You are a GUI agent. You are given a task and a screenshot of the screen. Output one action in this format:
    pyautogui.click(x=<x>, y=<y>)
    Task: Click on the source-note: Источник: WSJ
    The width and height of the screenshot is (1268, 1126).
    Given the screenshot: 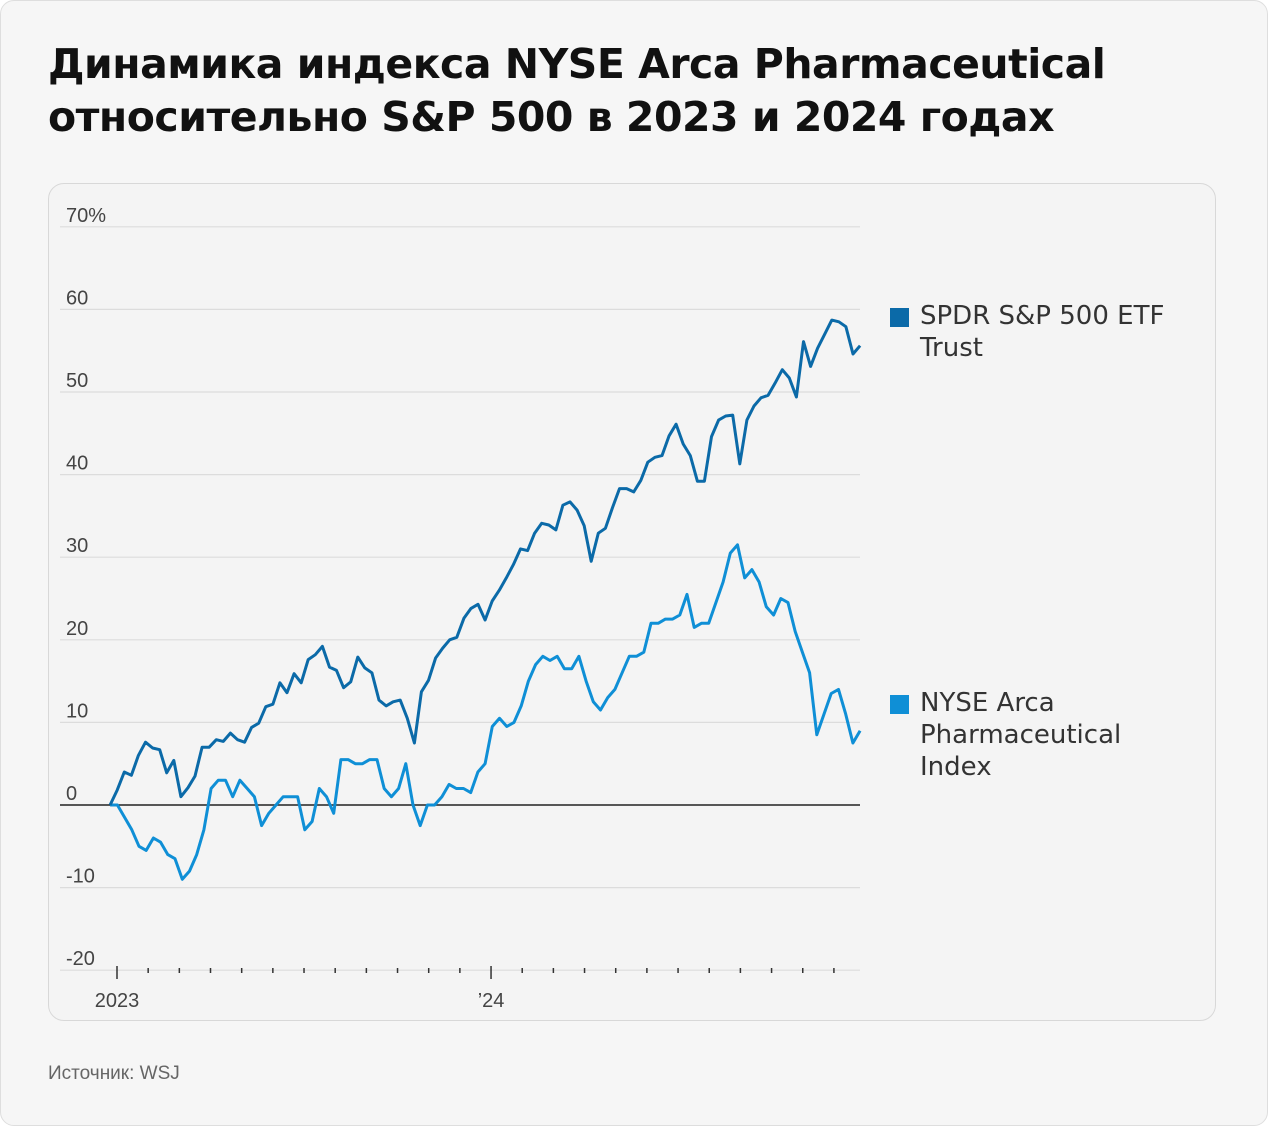 What is the action you would take?
    pyautogui.click(x=114, y=1073)
    